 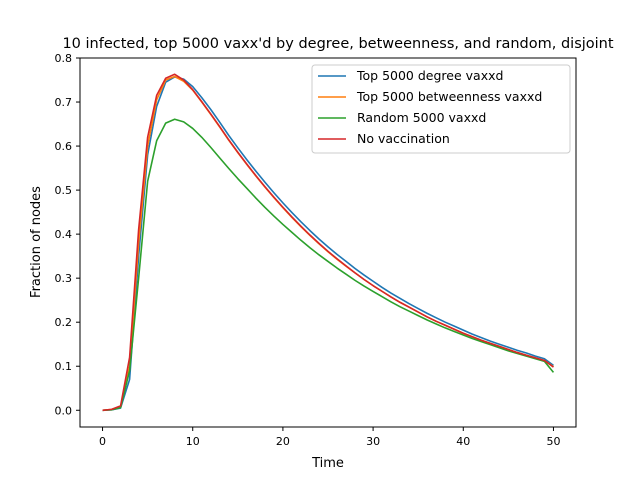 I want to click on legend-label: Top 5000 degree vaxxd, so click(x=429, y=75).